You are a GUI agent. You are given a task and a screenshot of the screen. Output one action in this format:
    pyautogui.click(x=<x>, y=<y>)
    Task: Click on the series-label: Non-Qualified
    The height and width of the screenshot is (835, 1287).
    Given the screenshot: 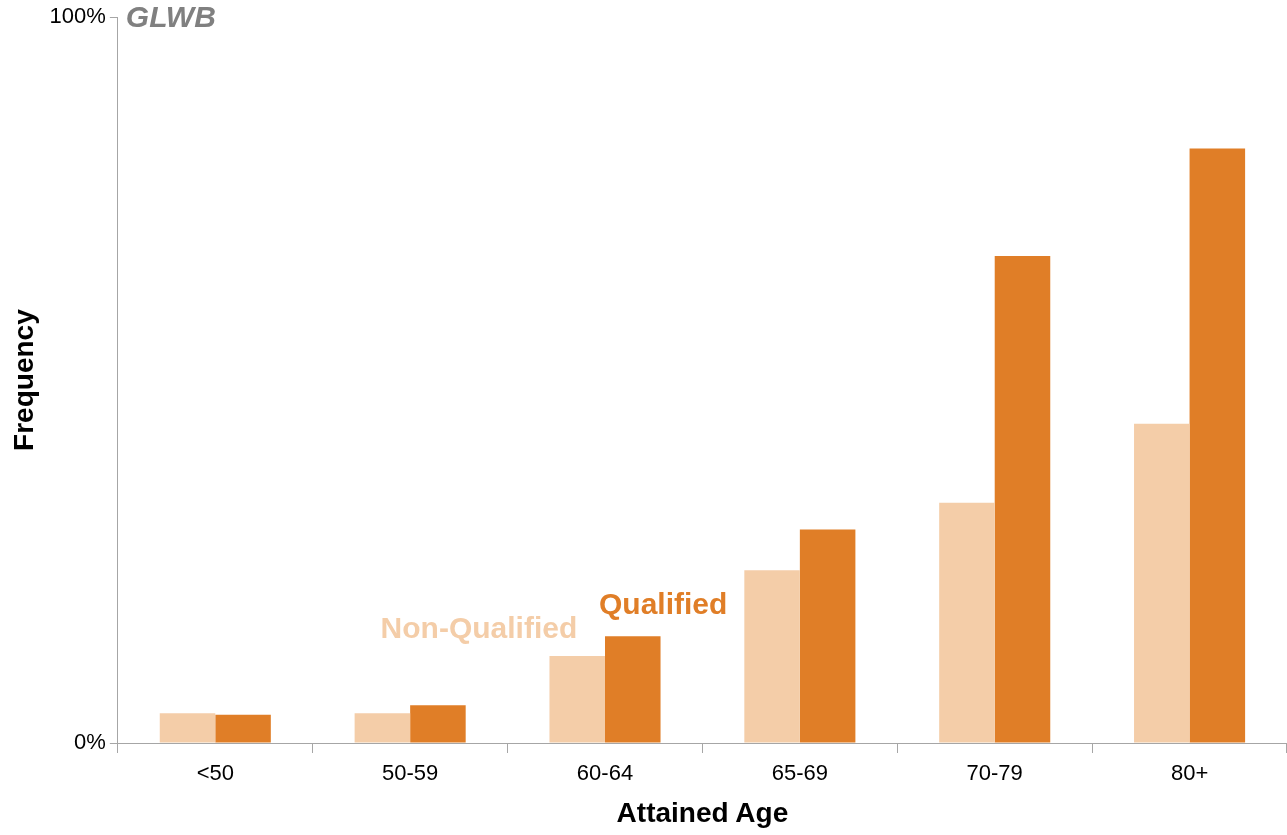 What is the action you would take?
    pyautogui.click(x=479, y=627)
    